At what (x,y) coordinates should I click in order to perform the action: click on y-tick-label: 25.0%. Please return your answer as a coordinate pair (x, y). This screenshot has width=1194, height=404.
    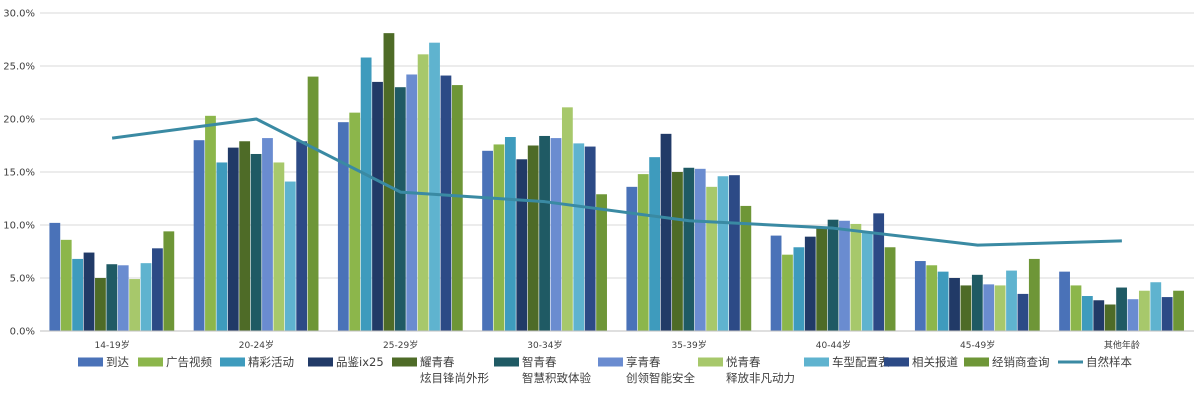
    Looking at the image, I should click on (19, 67).